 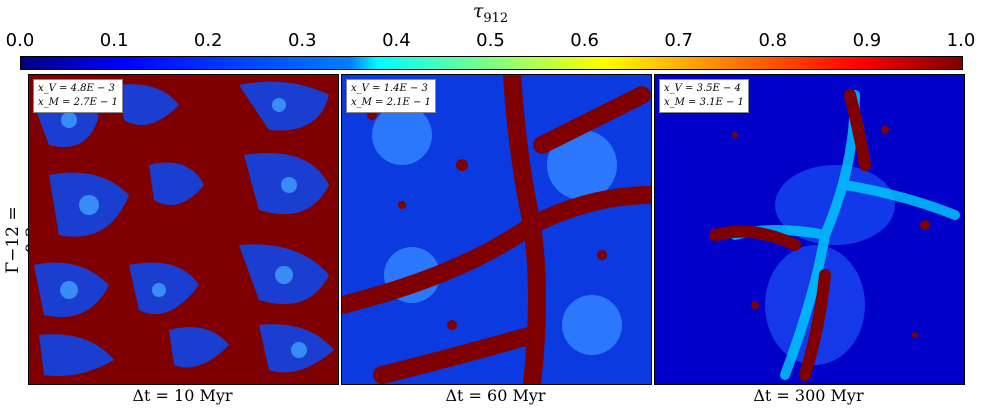 What do you see at coordinates (704, 96) in the screenshot?
I see `panel-300-myr-legend: x_V = 3.5E − 4 x_M = 3.1E − 1` at bounding box center [704, 96].